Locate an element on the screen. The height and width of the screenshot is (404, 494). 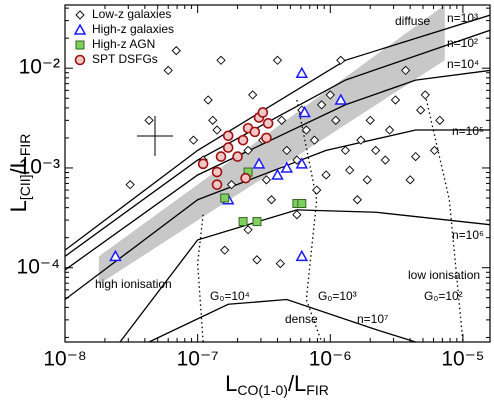
annotation: diffuse is located at coordinates (412, 21).